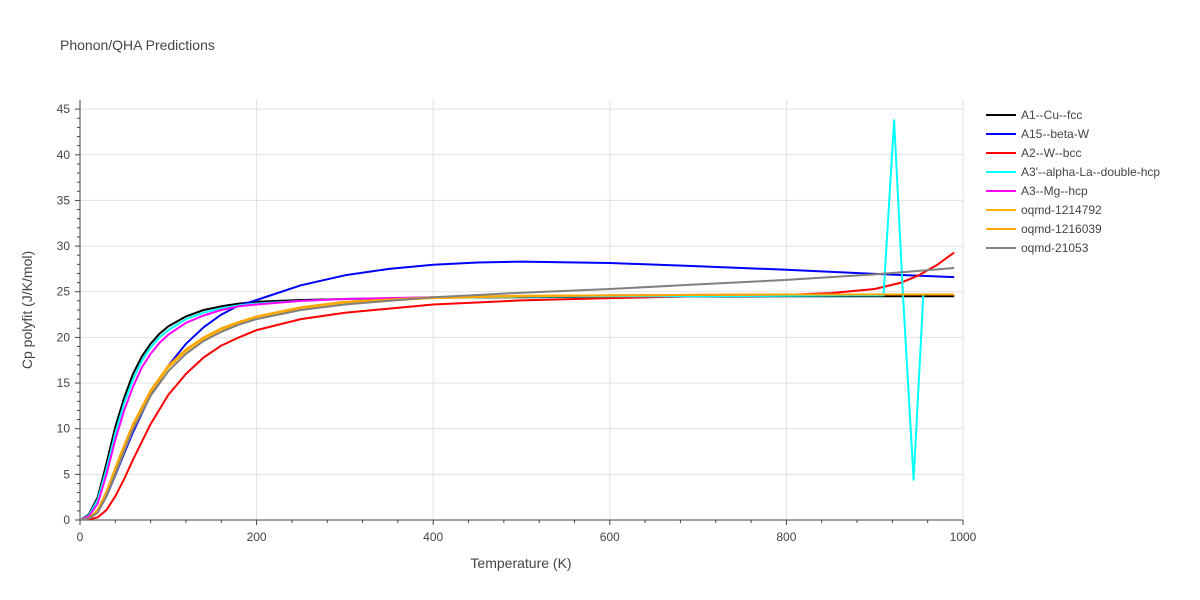 The width and height of the screenshot is (1200, 600). Describe the element at coordinates (1061, 210) in the screenshot. I see `legend-label: oqmd-1214792` at that location.